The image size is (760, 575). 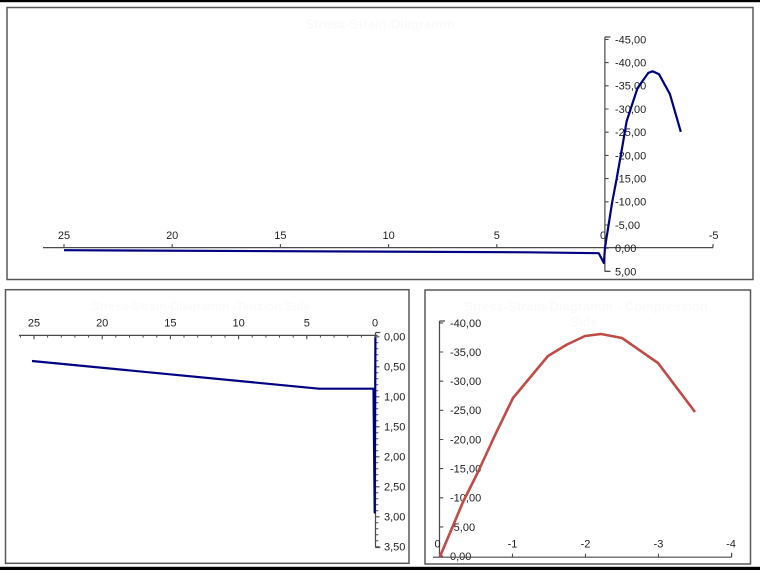 I want to click on svg-text: -5, so click(x=714, y=236).